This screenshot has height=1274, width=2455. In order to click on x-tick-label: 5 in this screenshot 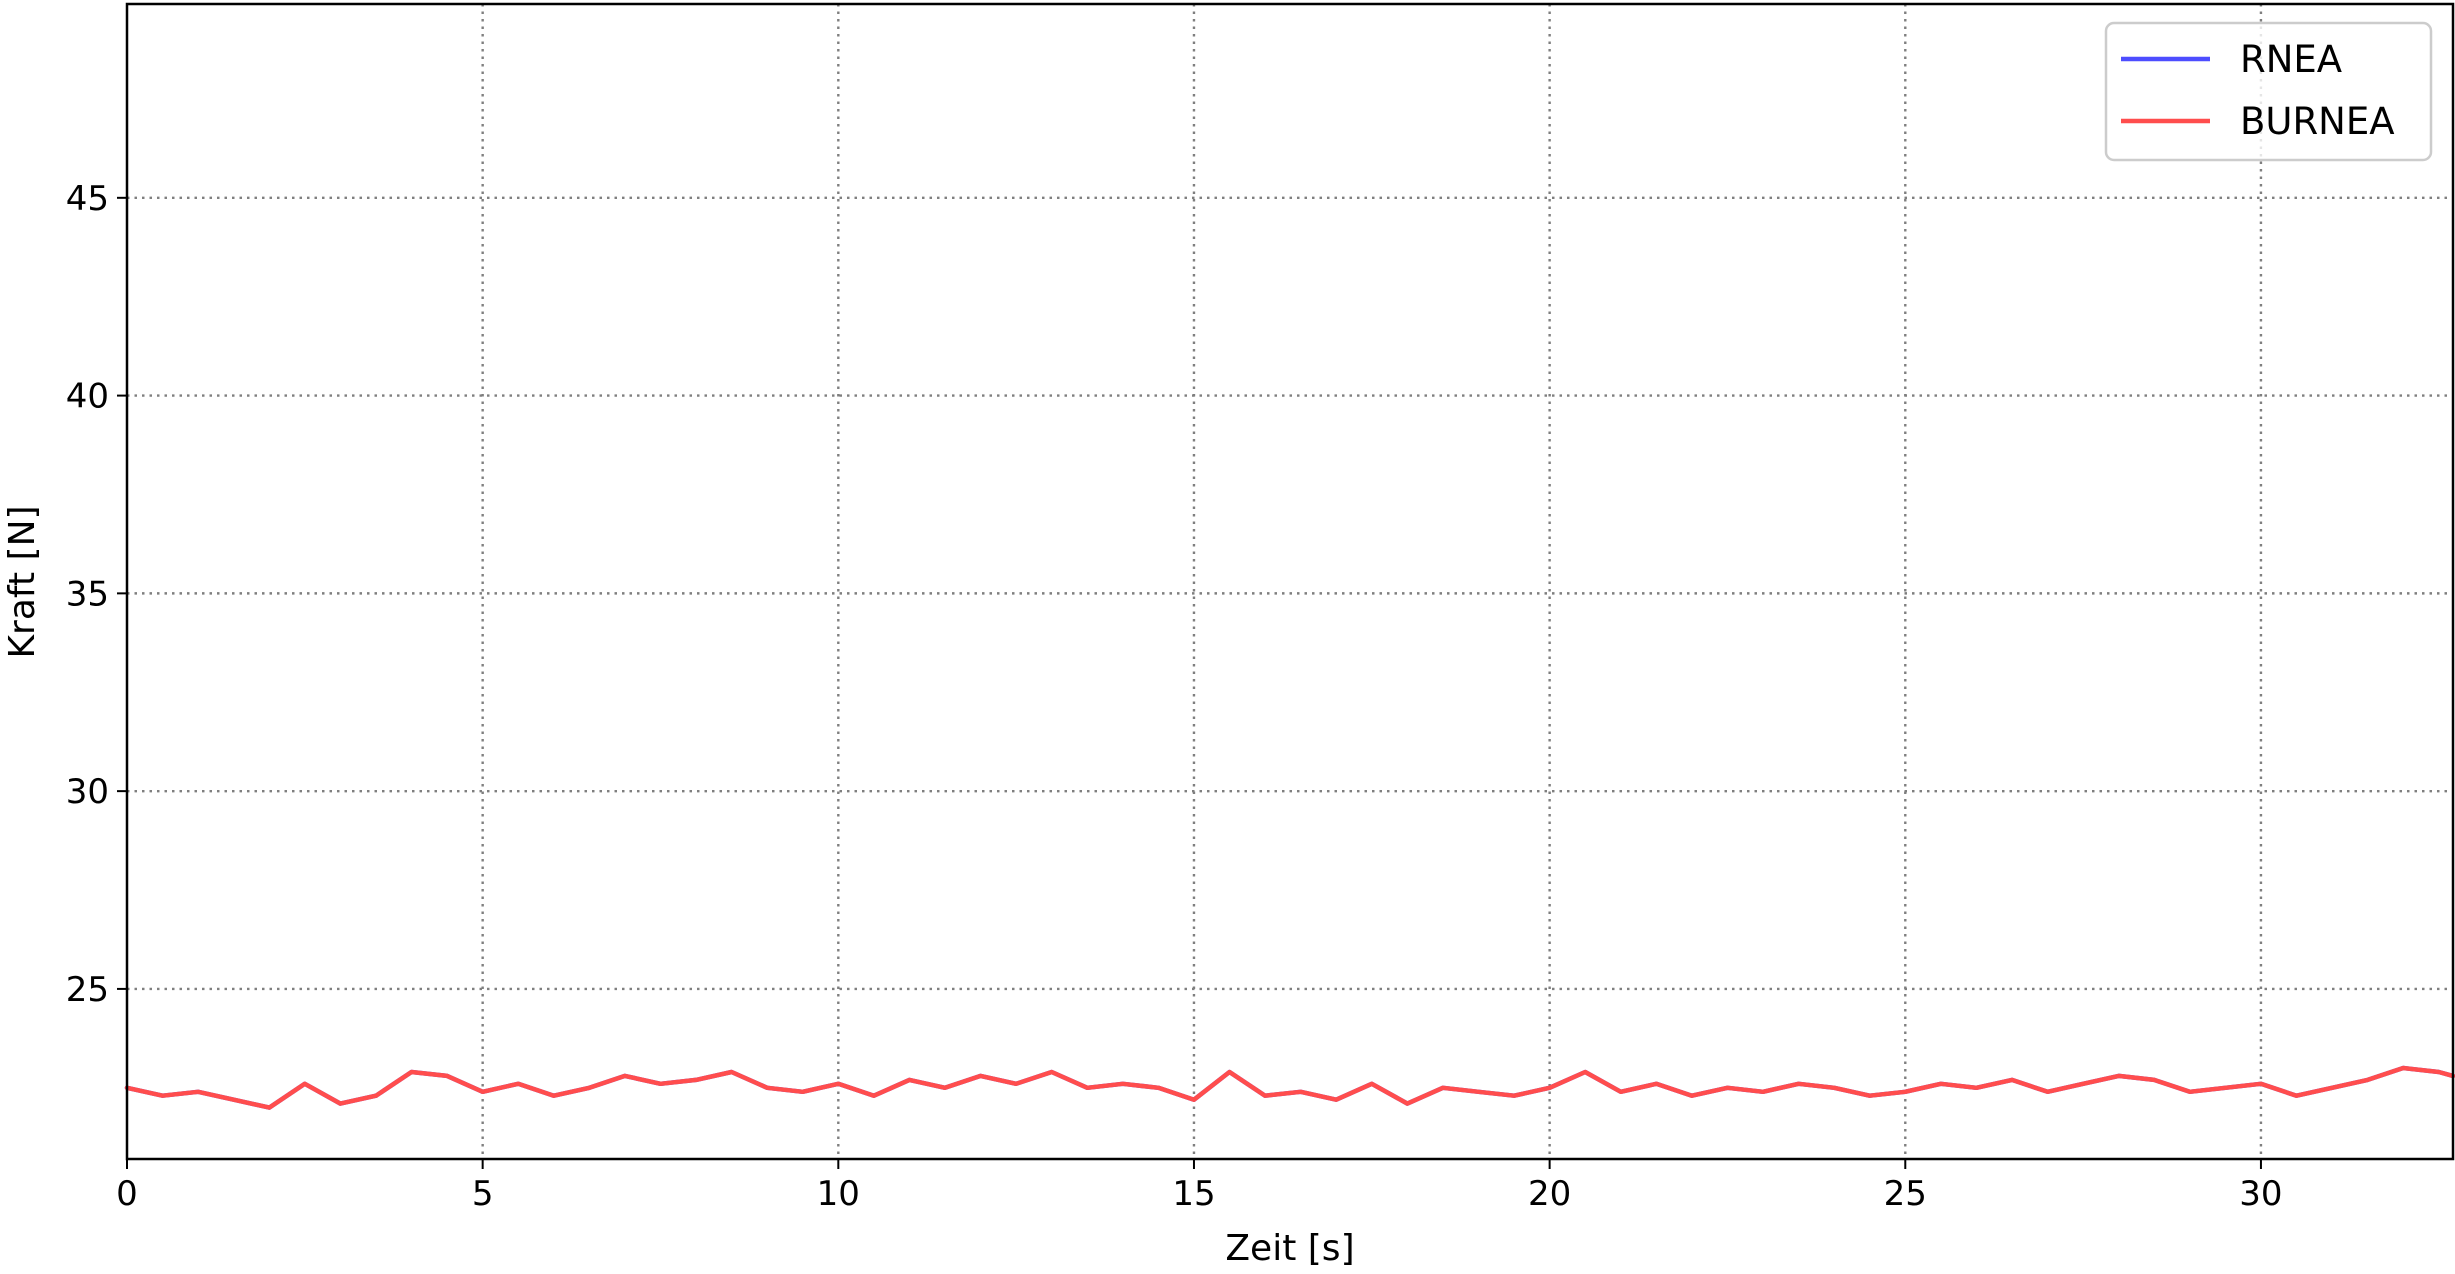, I will do `click(483, 1194)`.